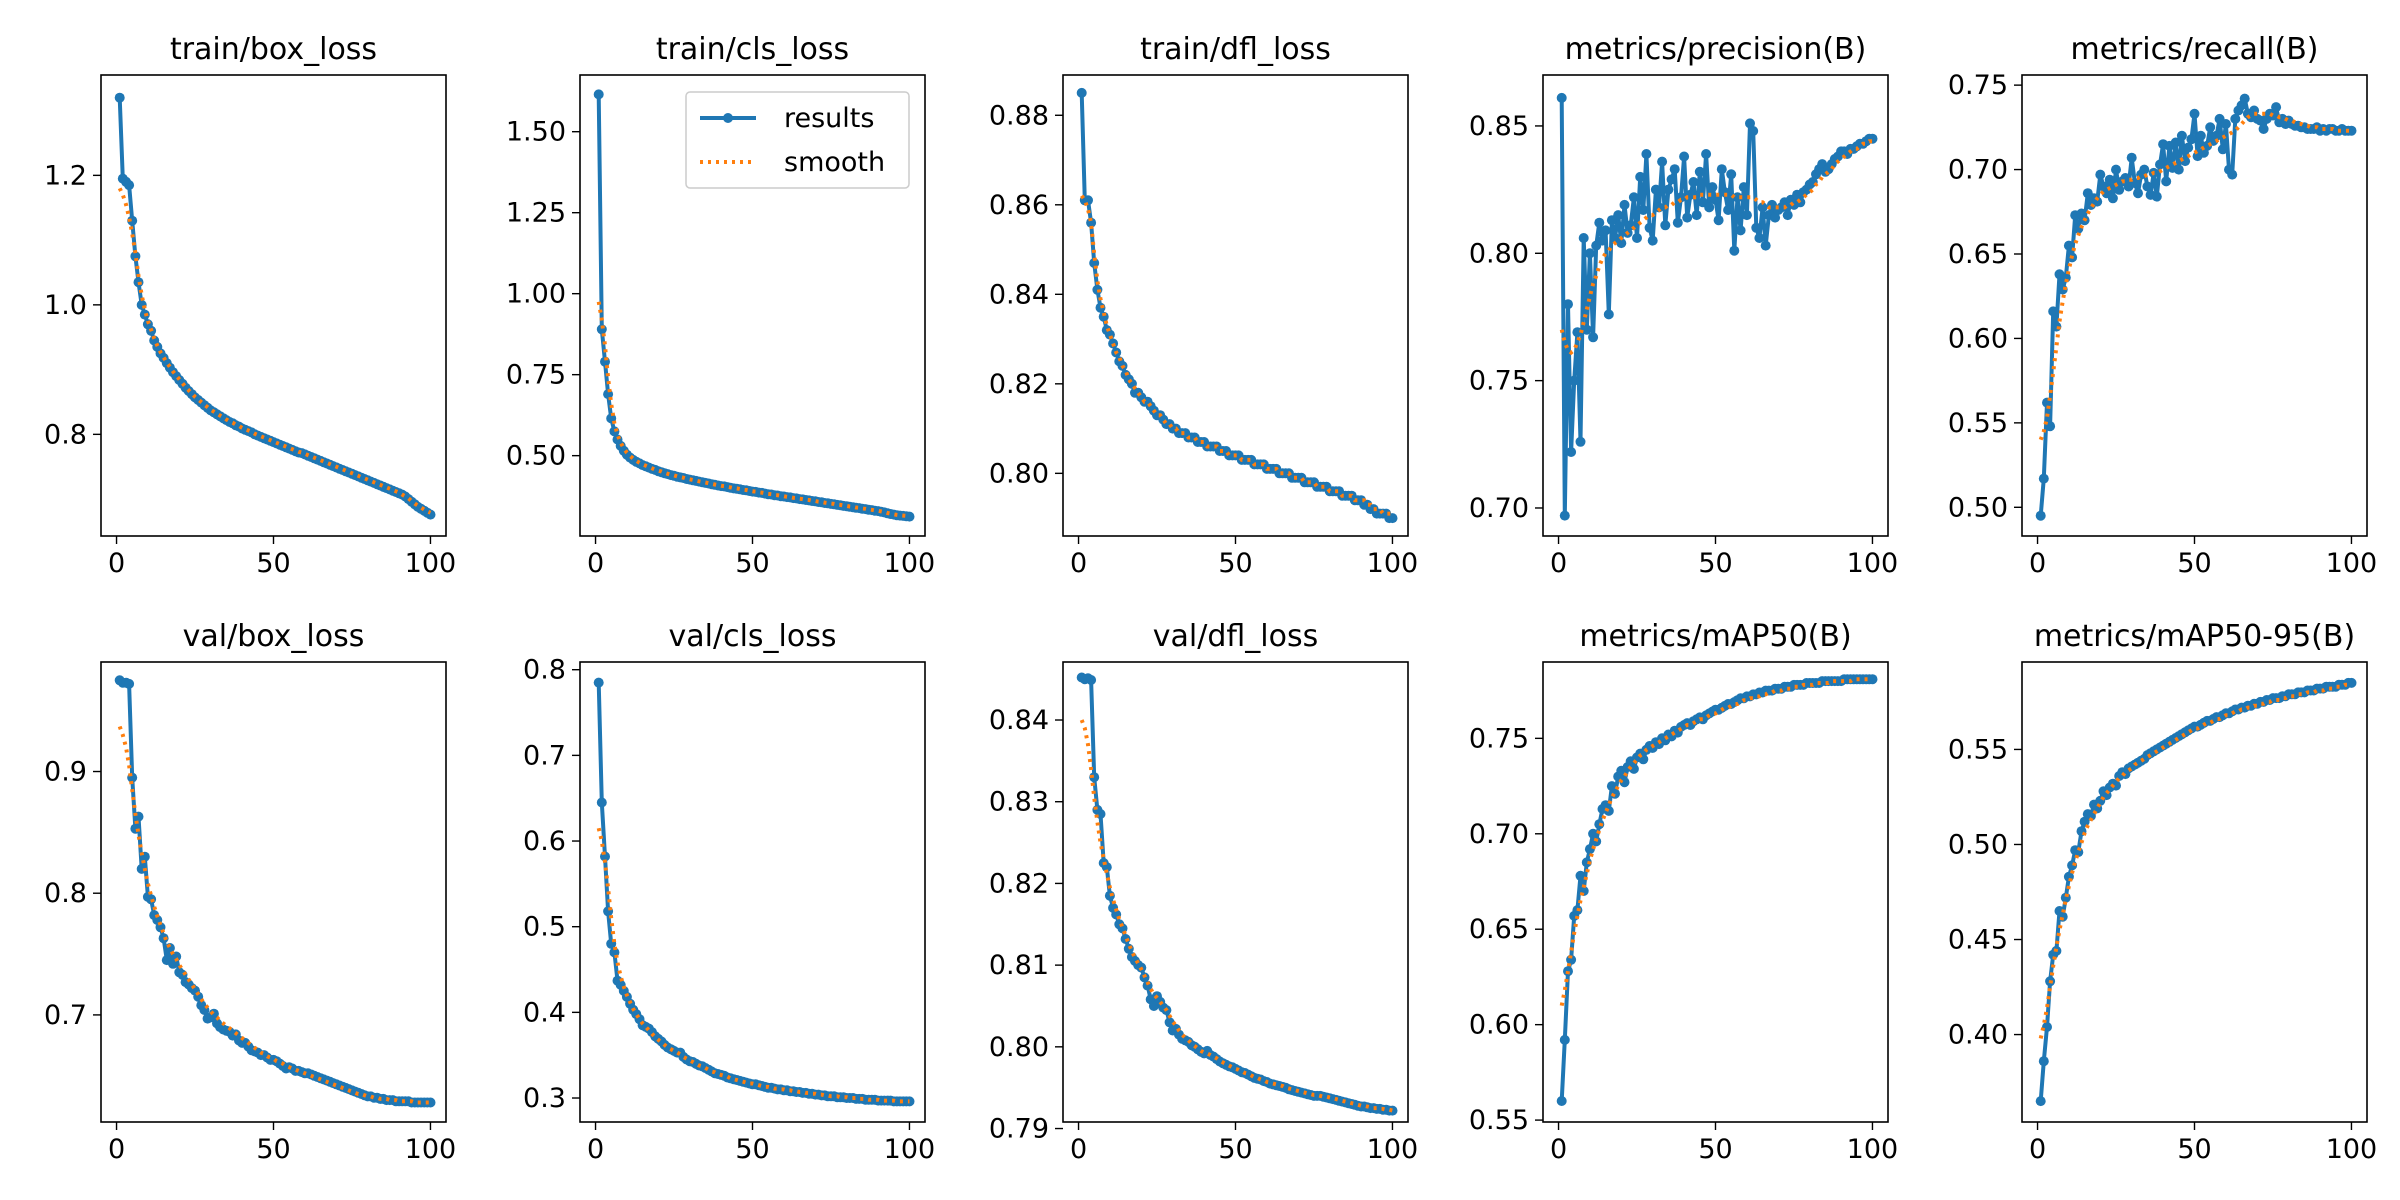 Image resolution: width=2400 pixels, height=1200 pixels. Describe the element at coordinates (274, 636) in the screenshot. I see `subplot-title: val/box_loss` at that location.